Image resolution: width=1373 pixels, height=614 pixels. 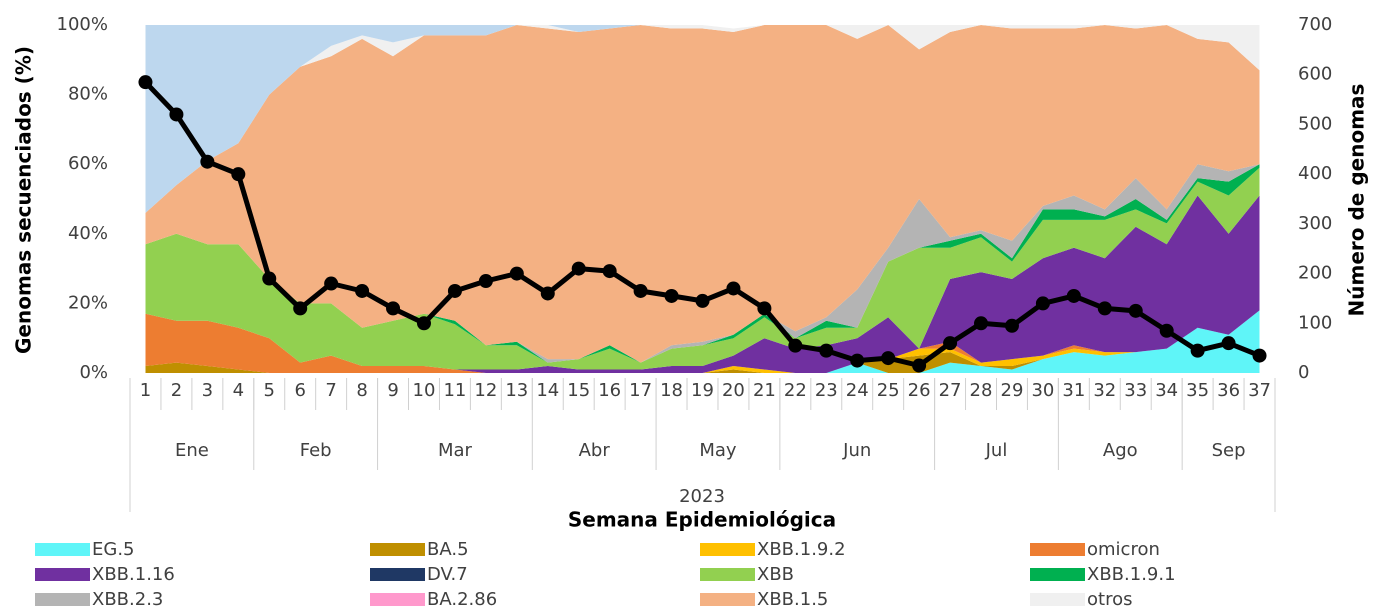 What do you see at coordinates (516, 390) in the screenshot?
I see `x-tick-label: 13` at bounding box center [516, 390].